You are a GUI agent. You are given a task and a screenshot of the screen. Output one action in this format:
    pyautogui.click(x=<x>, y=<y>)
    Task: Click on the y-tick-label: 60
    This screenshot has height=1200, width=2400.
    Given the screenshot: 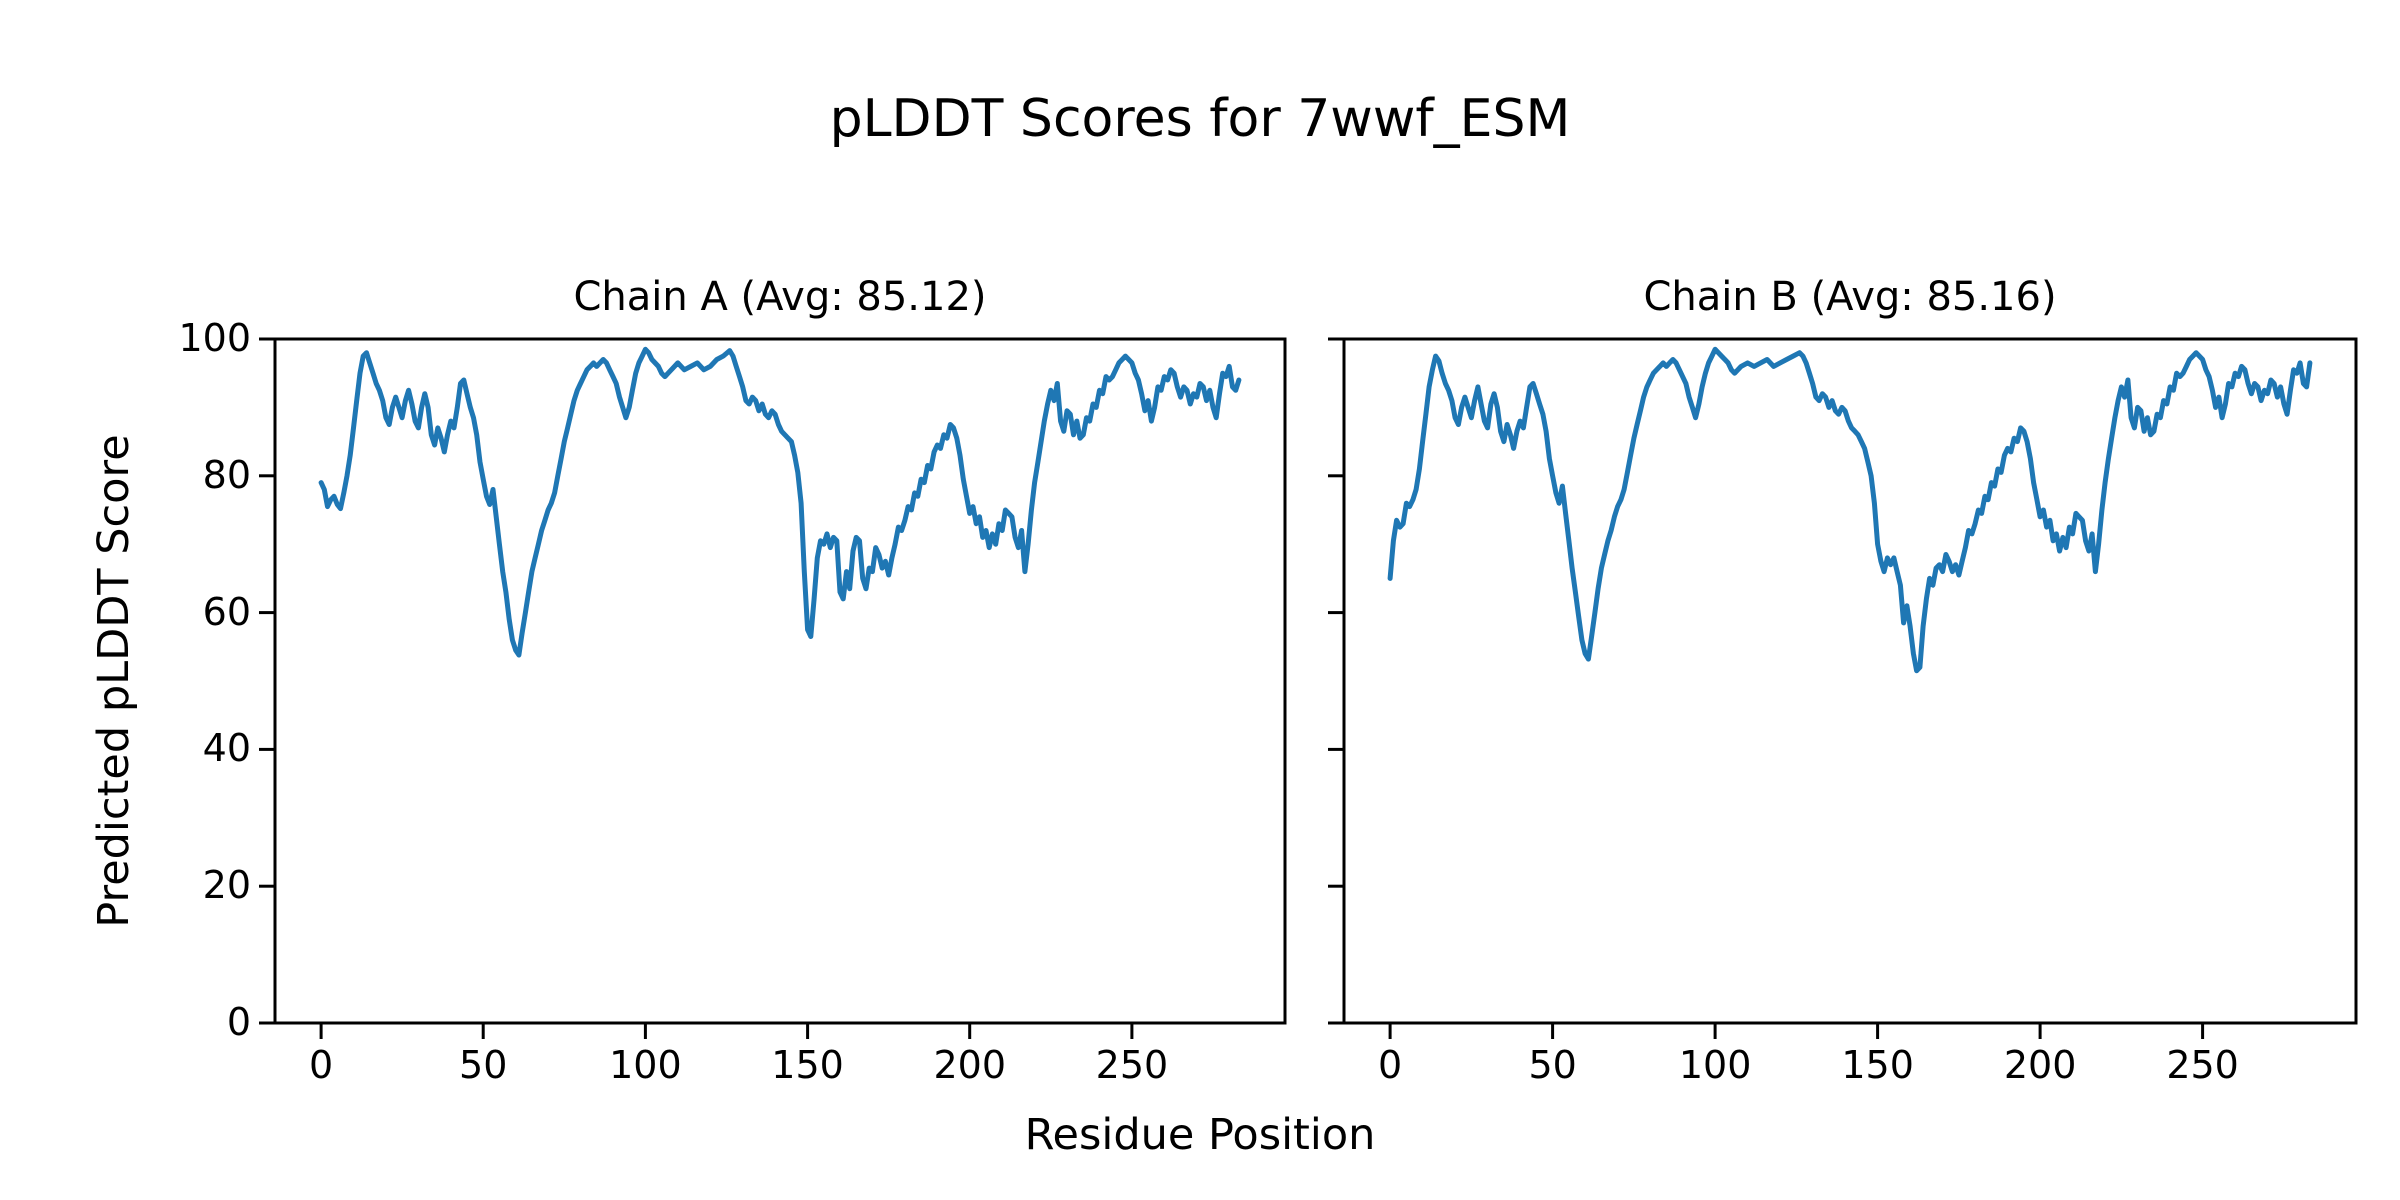 What is the action you would take?
    pyautogui.click(x=226, y=611)
    